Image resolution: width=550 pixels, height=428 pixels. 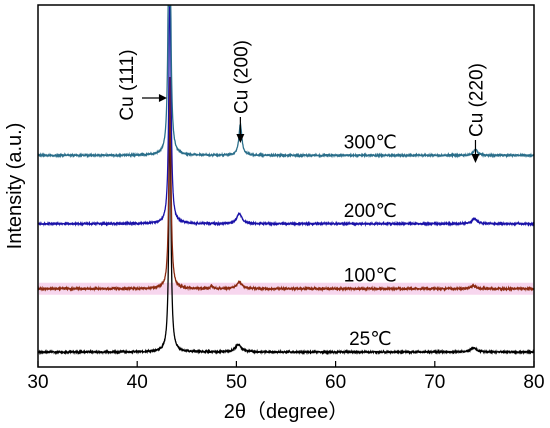 I want to click on x-tick-label: 60, so click(x=335, y=382).